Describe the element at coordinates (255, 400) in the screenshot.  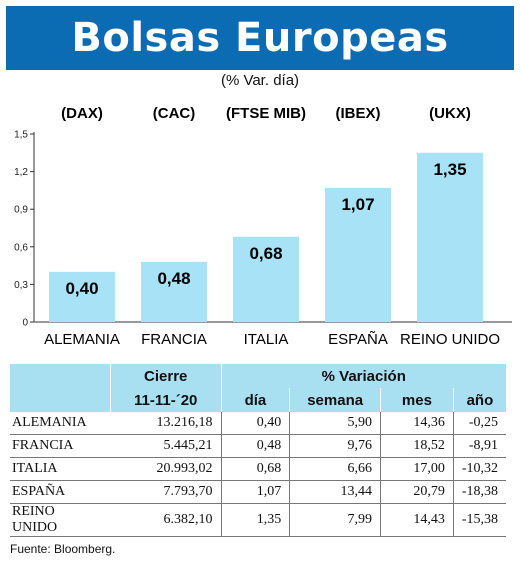
I see `table-header-dia: día` at that location.